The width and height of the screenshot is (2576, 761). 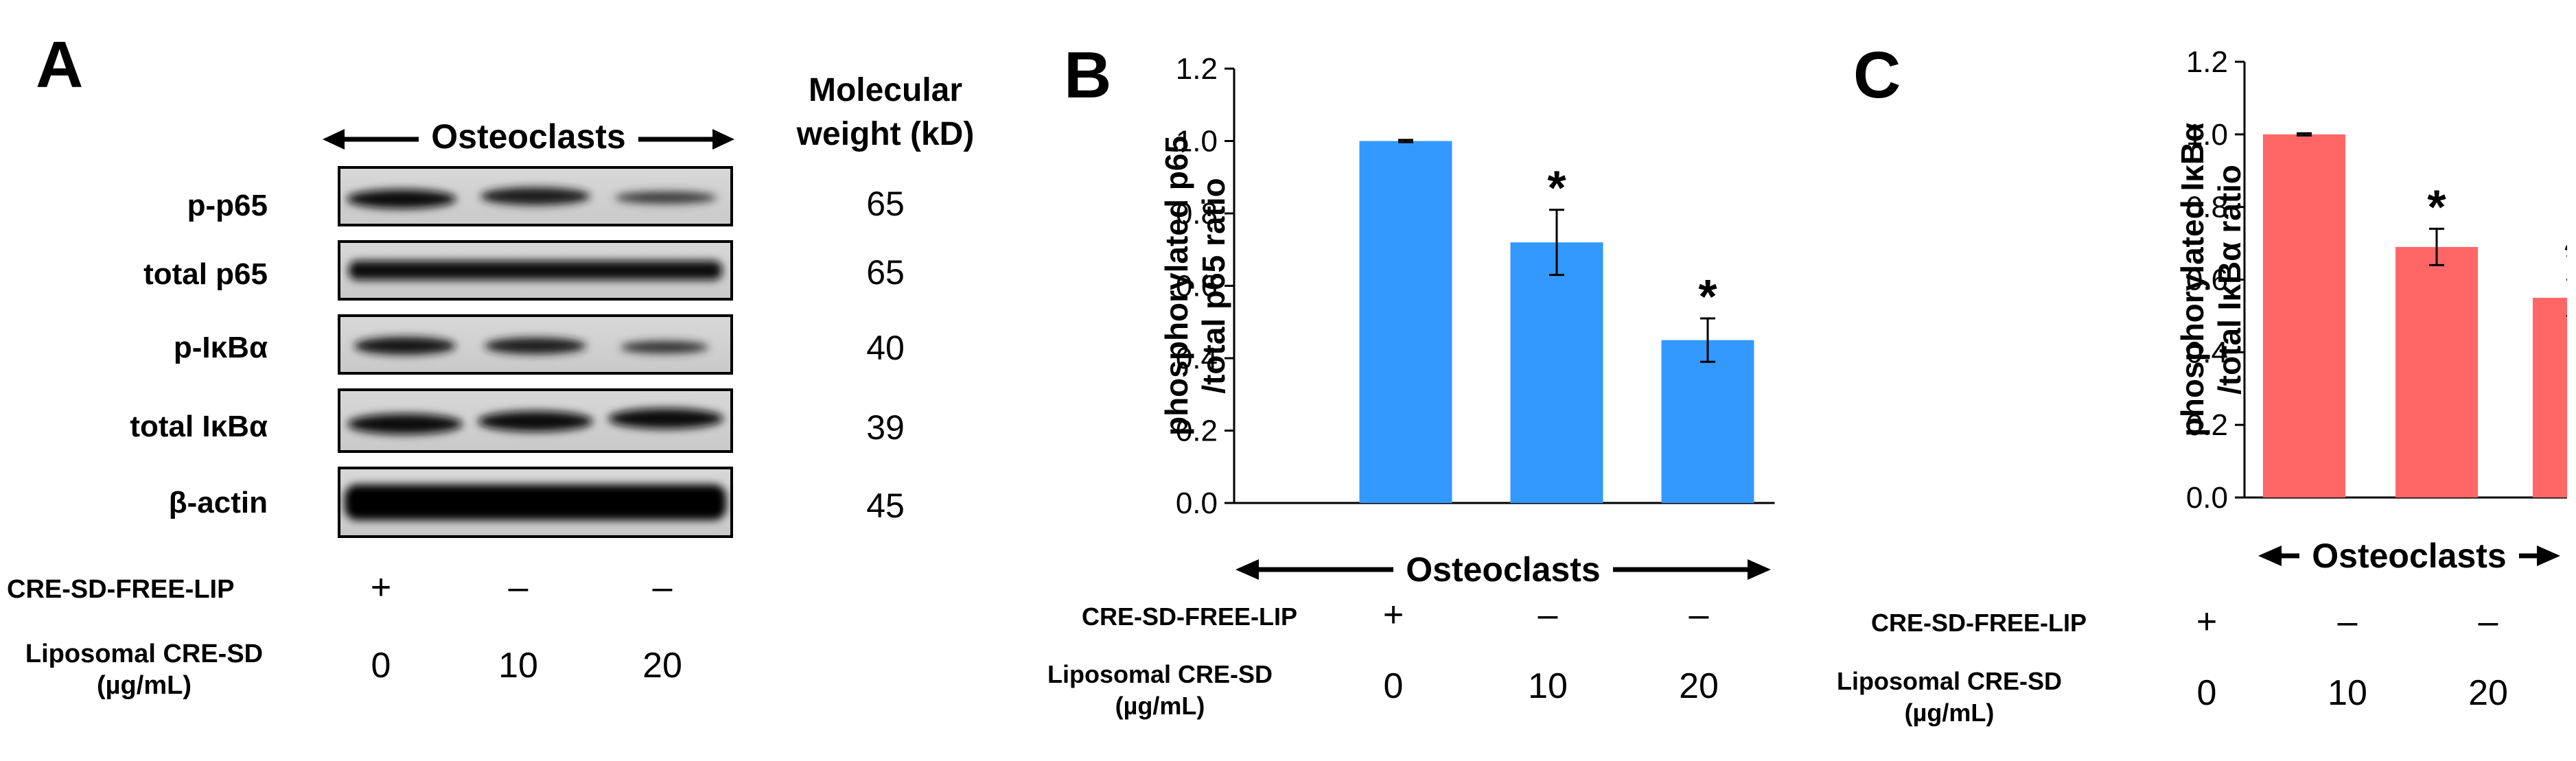 What do you see at coordinates (205, 274) in the screenshot?
I see `blot-row-label: total p65` at bounding box center [205, 274].